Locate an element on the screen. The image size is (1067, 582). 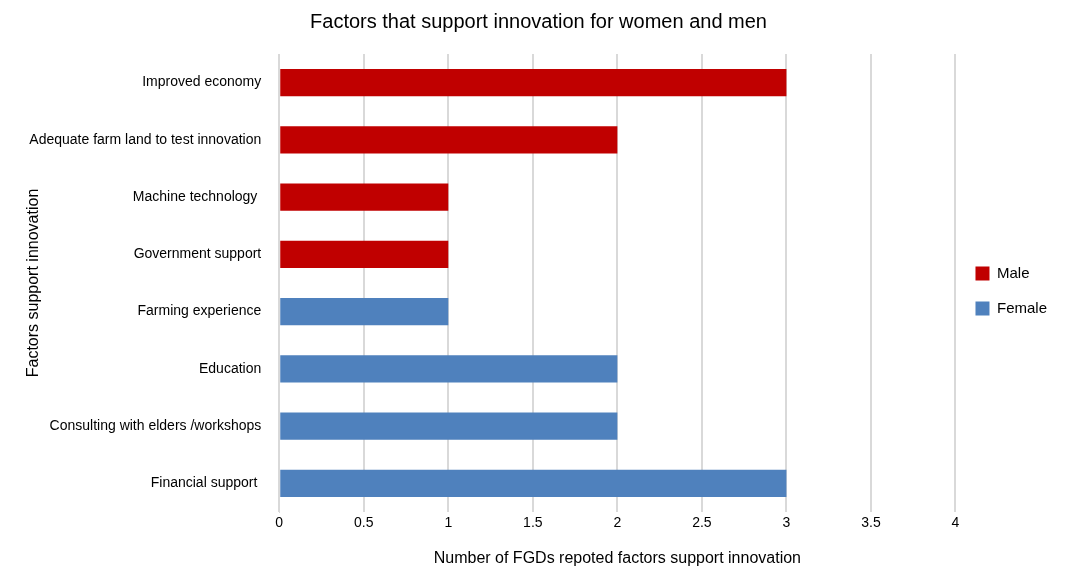
y-tick-label: Financial support is located at coordinates (206, 482).